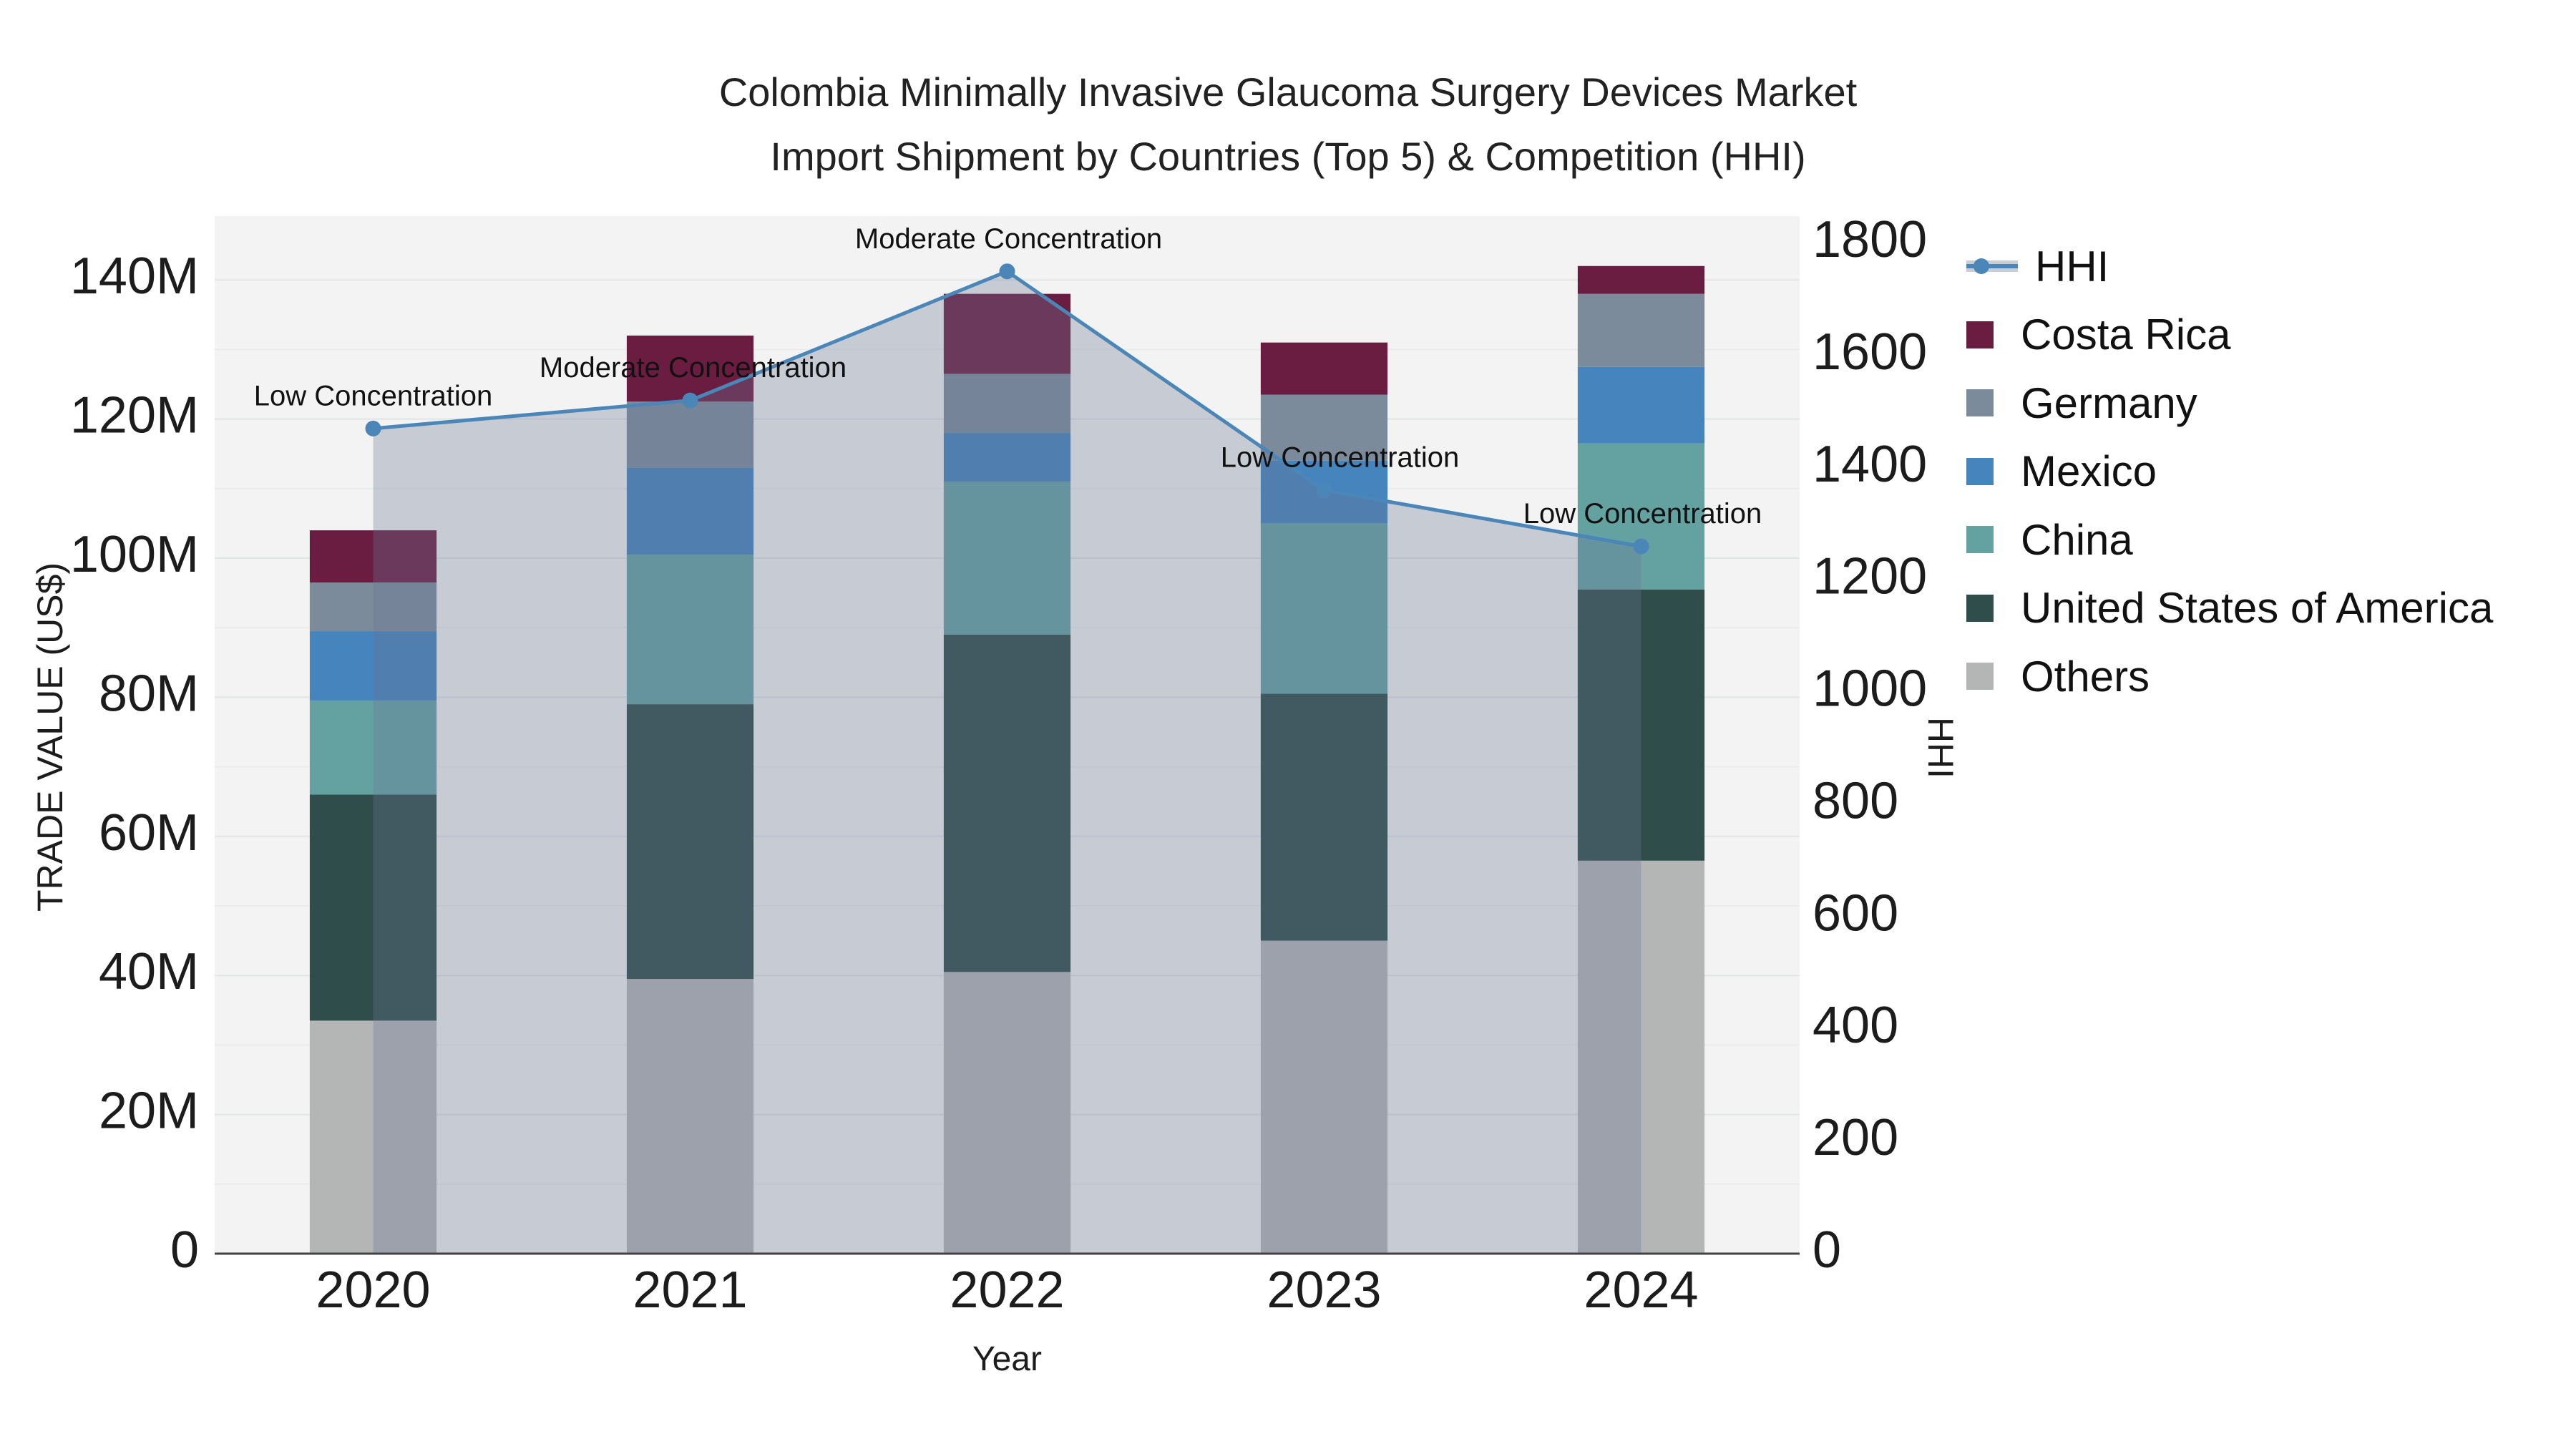  Describe the element at coordinates (373, 607) in the screenshot. I see `bar-segment-germany-2020` at that location.